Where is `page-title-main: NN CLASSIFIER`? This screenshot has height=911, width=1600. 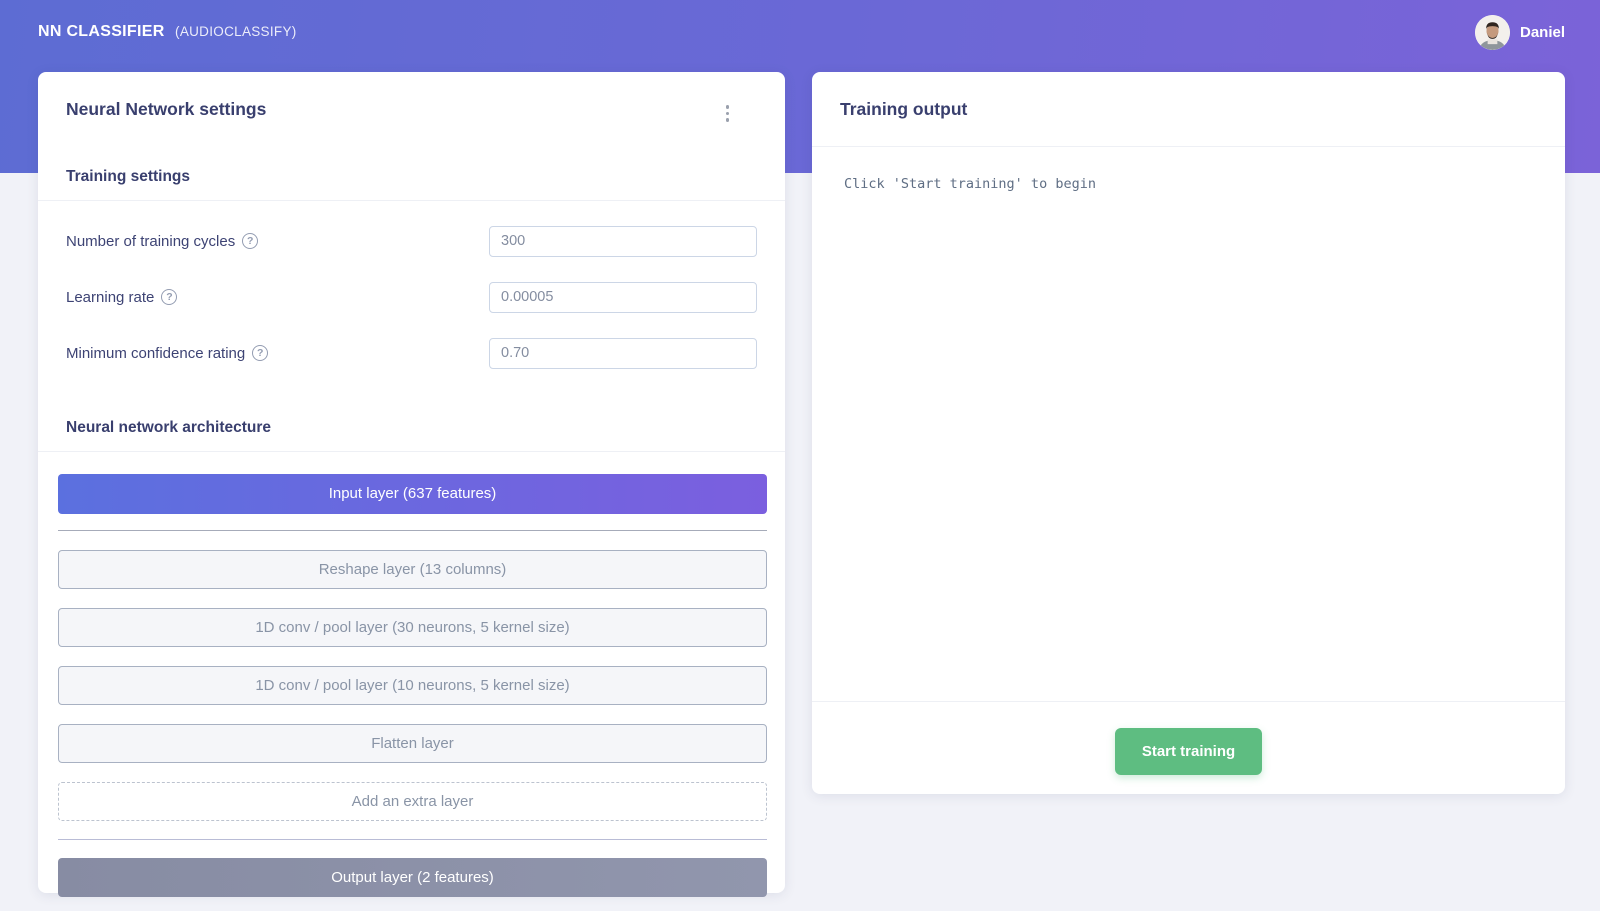
page-title-main: NN CLASSIFIER is located at coordinates (101, 31).